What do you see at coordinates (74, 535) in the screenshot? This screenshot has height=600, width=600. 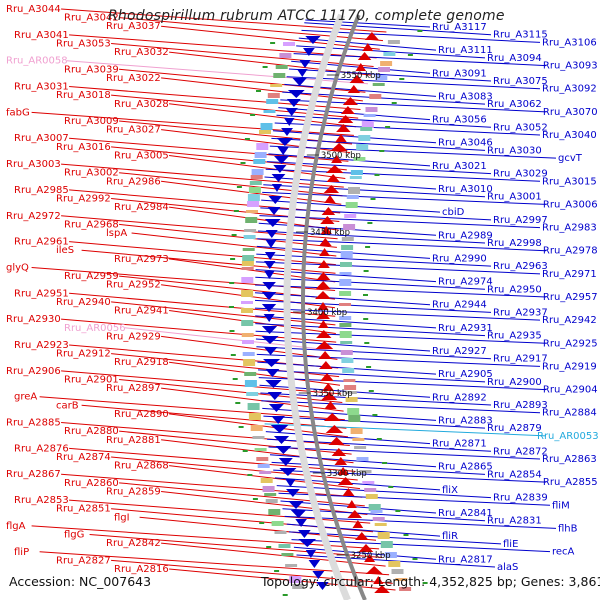 I see `forward-gene-label: flgG` at bounding box center [74, 535].